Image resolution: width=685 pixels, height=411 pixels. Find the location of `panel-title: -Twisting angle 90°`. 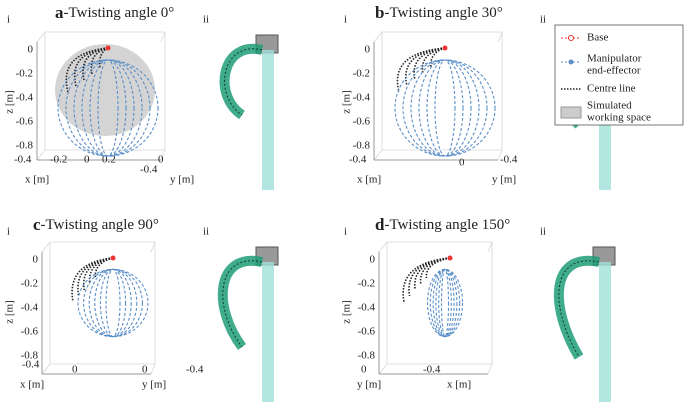

panel-title: -Twisting angle 90° is located at coordinates (100, 225).